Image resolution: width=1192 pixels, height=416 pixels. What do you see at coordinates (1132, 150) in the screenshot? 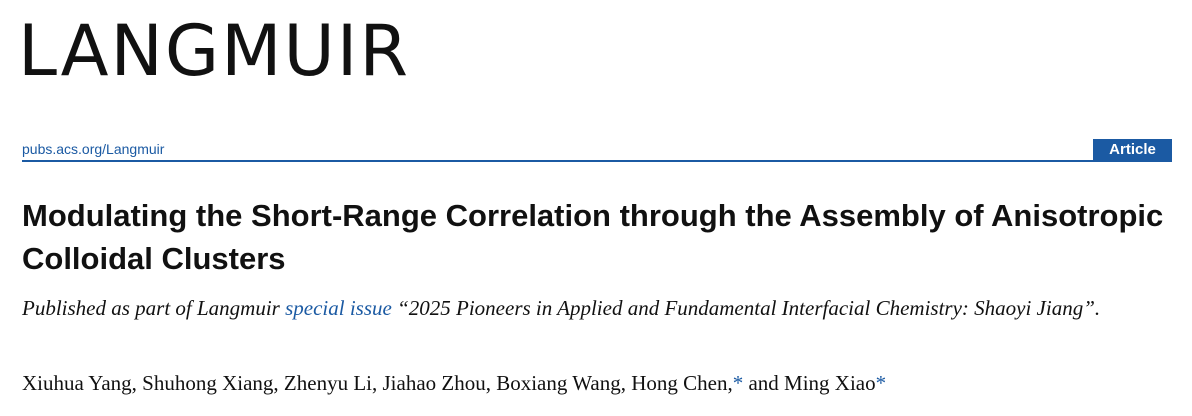
I see `article-type: Article` at bounding box center [1132, 150].